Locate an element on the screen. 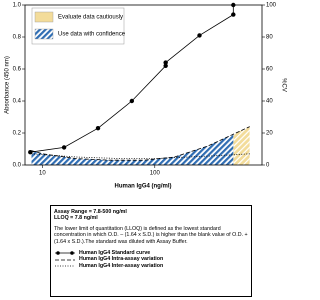  y2-tick-label: 100 is located at coordinates (271, 6).